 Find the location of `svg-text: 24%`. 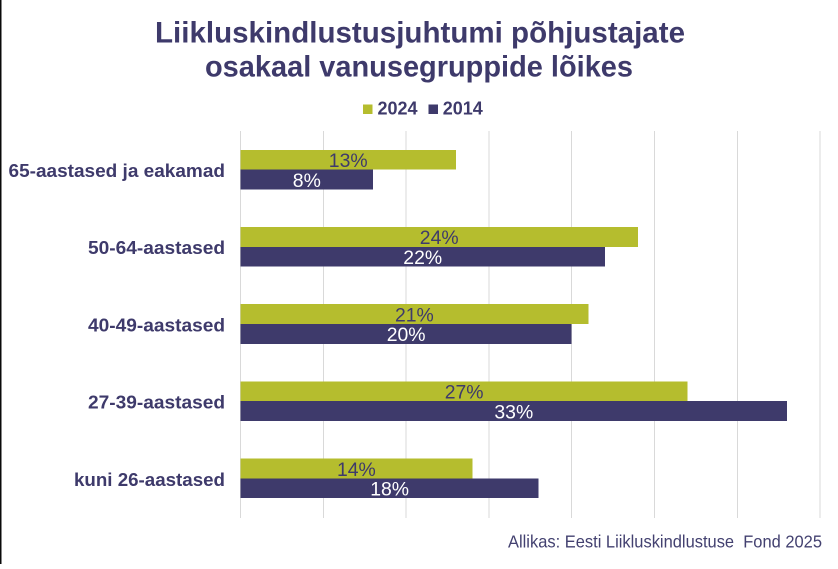

svg-text: 24% is located at coordinates (439, 238).